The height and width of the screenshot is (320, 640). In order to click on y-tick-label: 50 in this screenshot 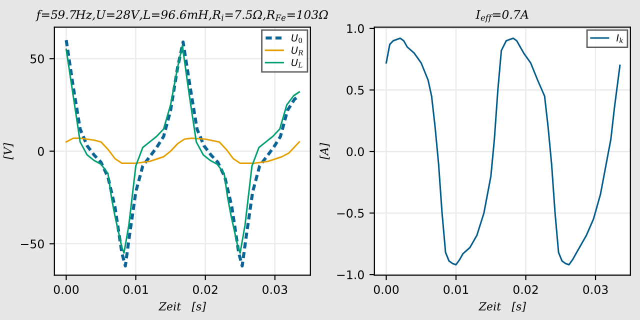, I will do `click(37, 59)`.